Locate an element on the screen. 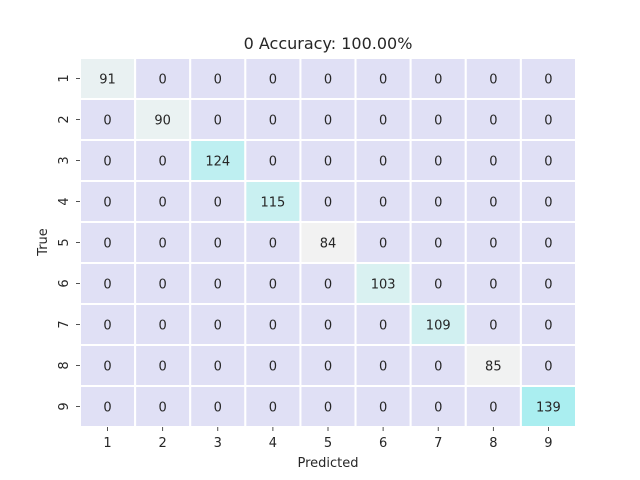 Image resolution: width=640 pixels, height=480 pixels. y-tick-label: 4 is located at coordinates (64, 201).